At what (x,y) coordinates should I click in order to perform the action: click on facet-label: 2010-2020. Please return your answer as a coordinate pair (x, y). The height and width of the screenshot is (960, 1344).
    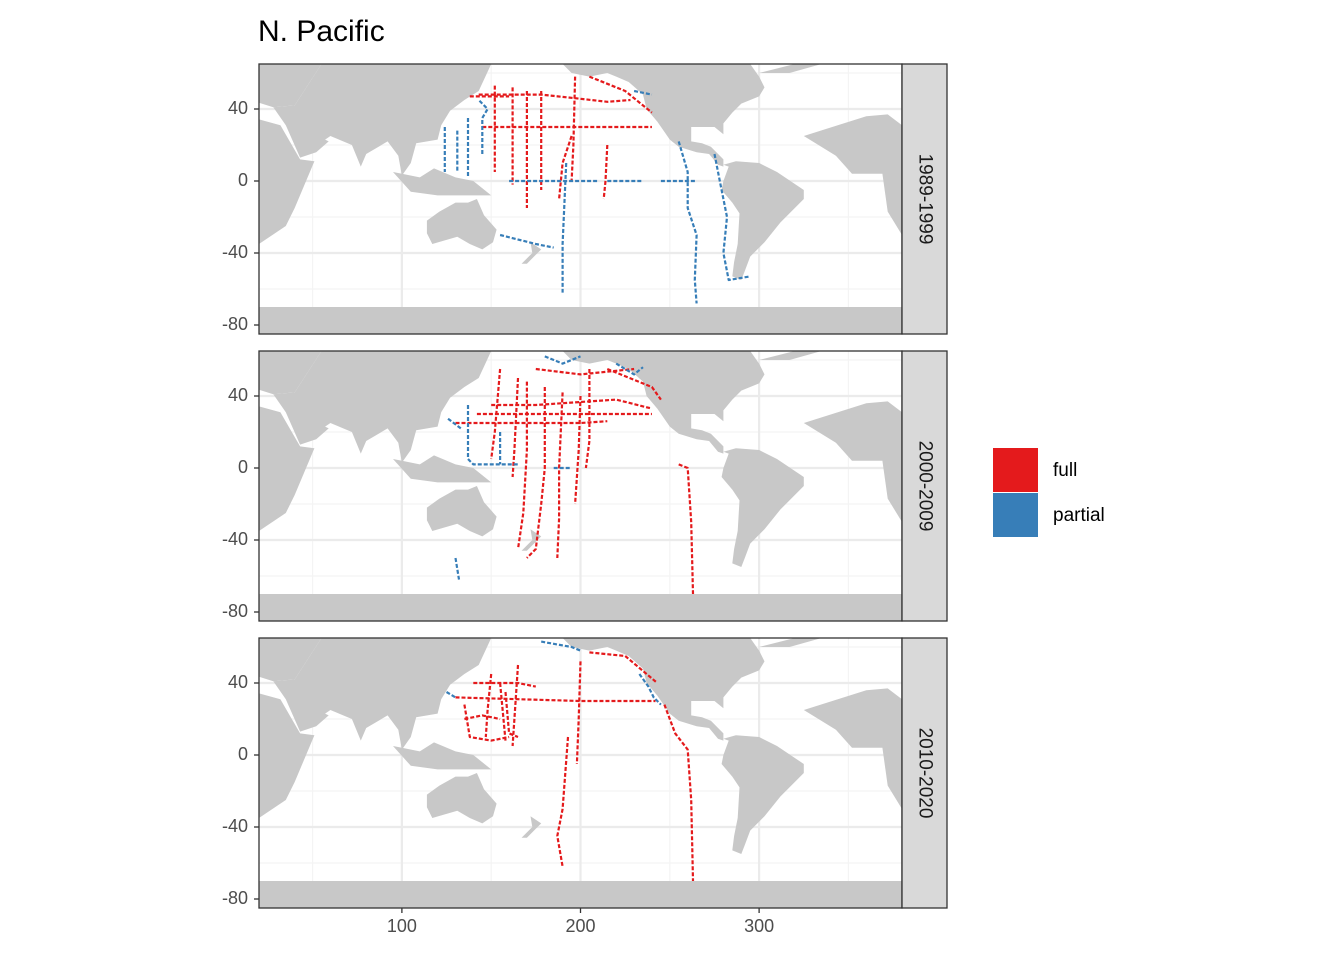
    Looking at the image, I should click on (924, 773).